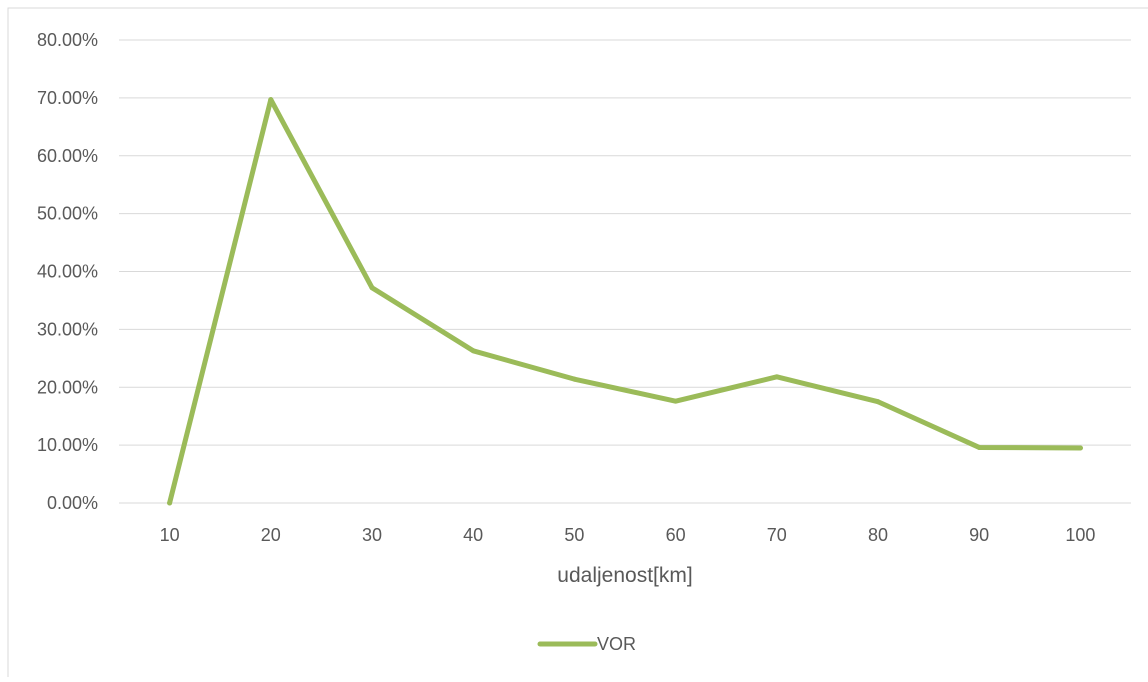  Describe the element at coordinates (574, 535) in the screenshot. I see `x-tick-label: 50` at that location.